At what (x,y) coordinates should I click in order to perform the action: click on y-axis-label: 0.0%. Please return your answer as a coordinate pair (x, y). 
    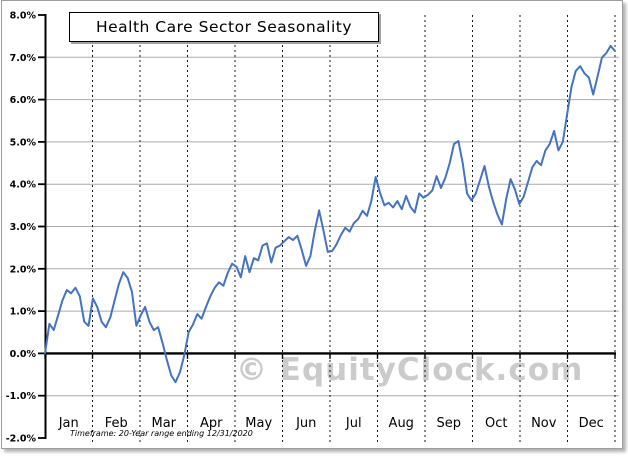
    Looking at the image, I should click on (23, 354).